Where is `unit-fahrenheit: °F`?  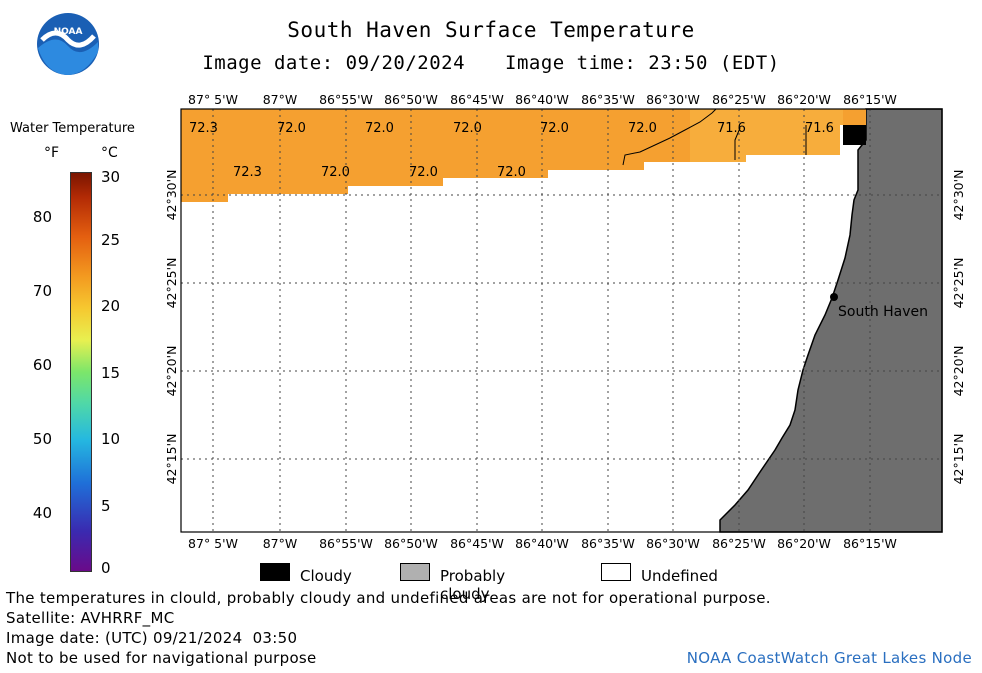
unit-fahrenheit: °F is located at coordinates (52, 153).